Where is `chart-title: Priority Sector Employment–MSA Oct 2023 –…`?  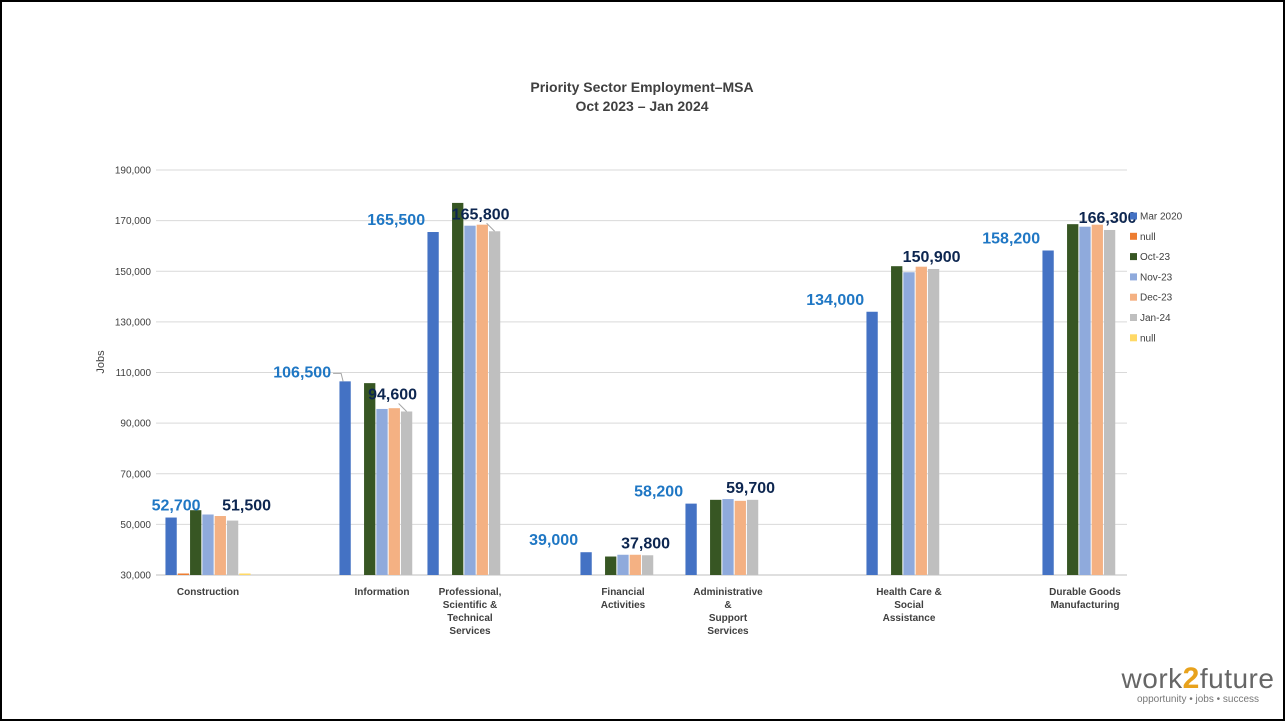 chart-title: Priority Sector Employment–MSA Oct 2023 –… is located at coordinates (641, 96).